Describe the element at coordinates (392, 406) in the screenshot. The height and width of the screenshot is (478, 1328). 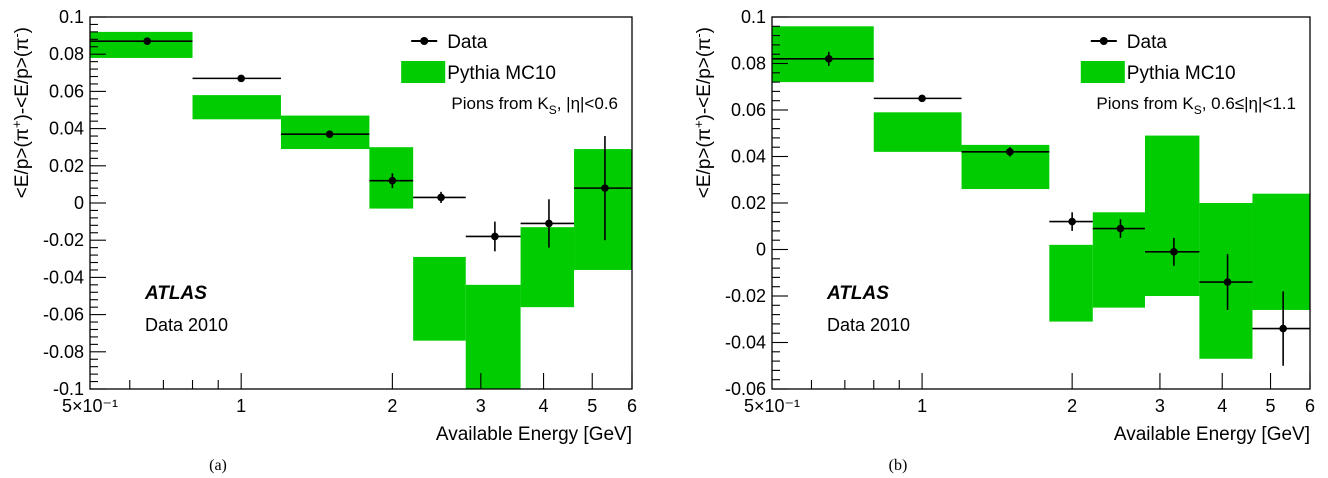
I see `x-tick-label-2: 2` at that location.